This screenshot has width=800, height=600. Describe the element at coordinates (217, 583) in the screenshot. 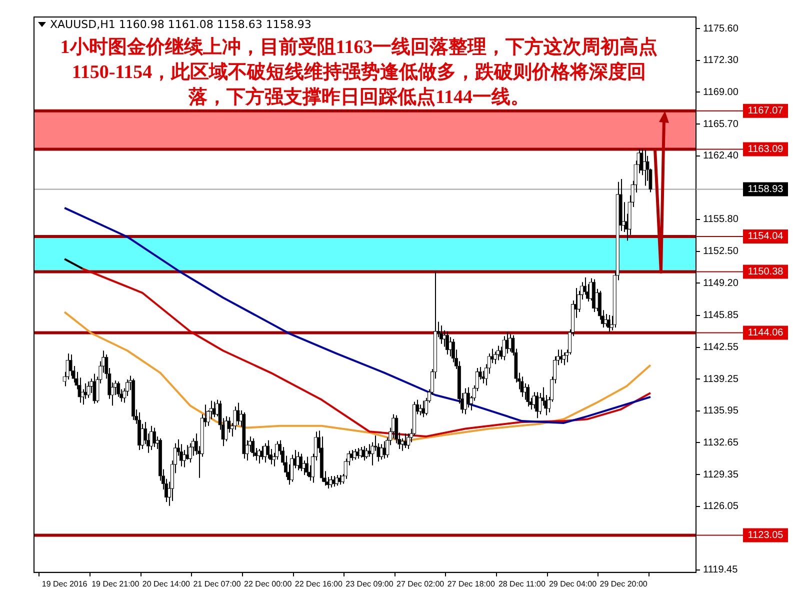

I see `x-tick-label: 21 Dec 07:00` at that location.